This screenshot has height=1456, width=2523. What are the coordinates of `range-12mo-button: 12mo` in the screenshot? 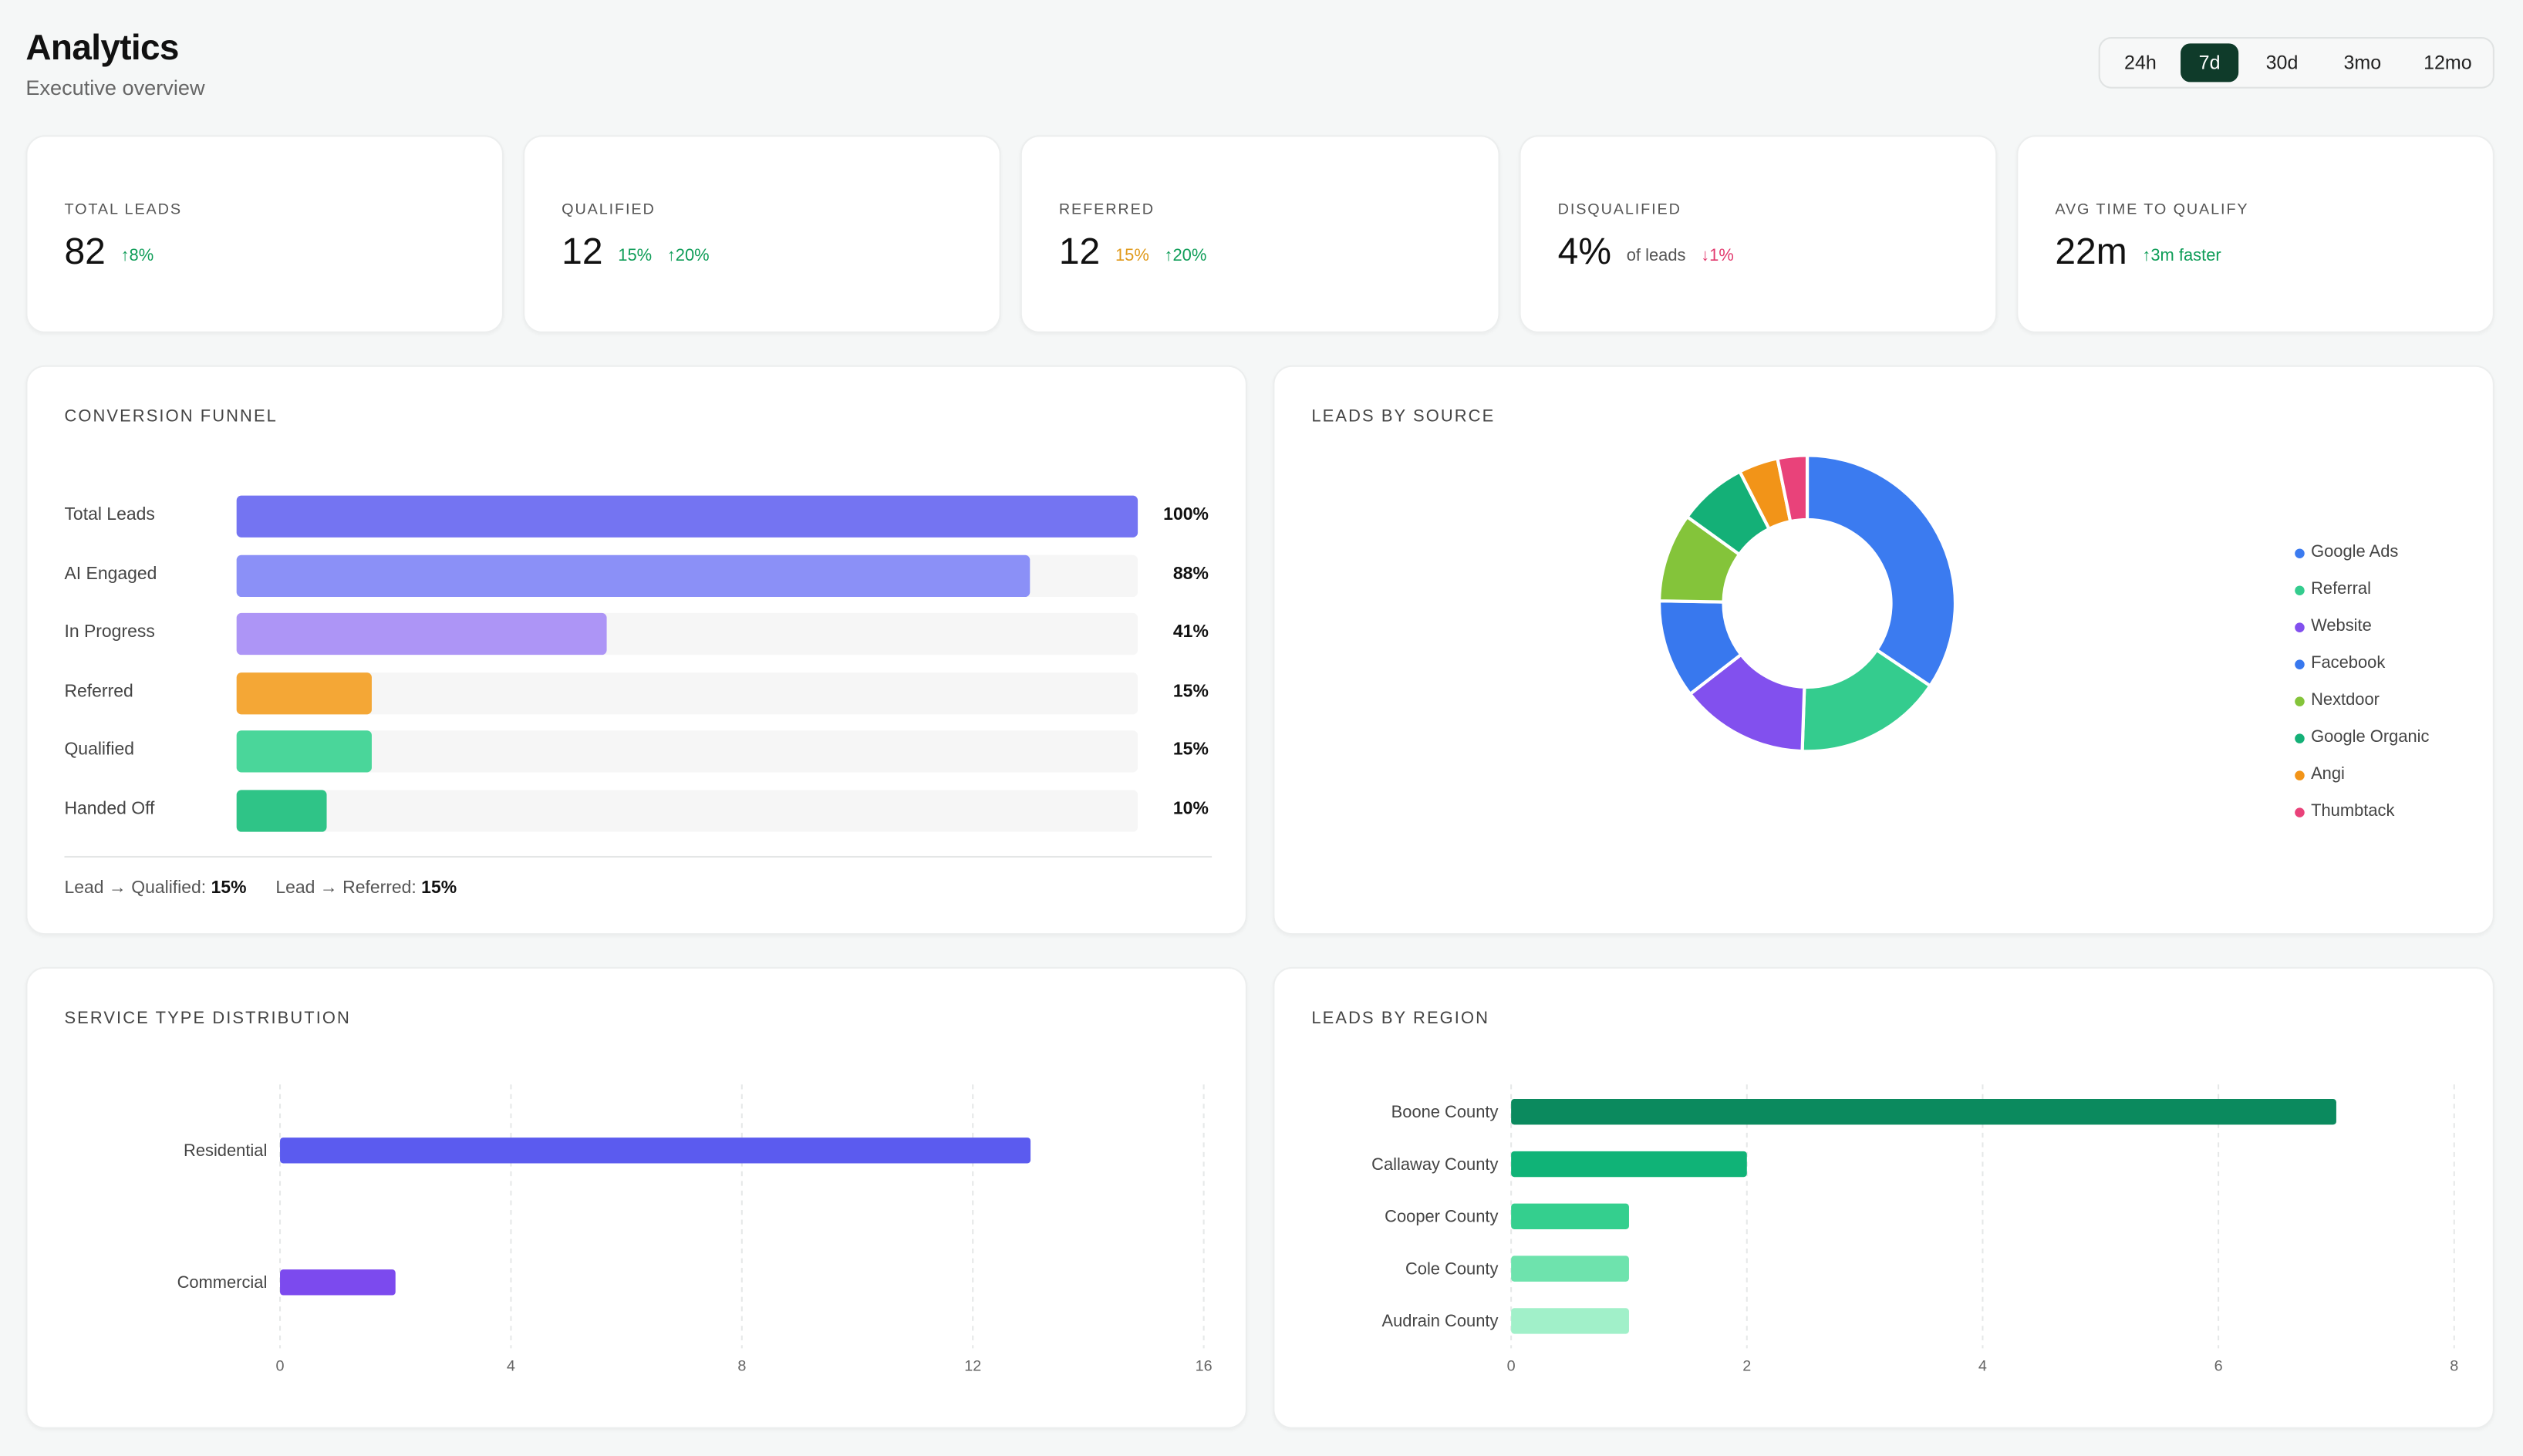 It's located at (2447, 63).